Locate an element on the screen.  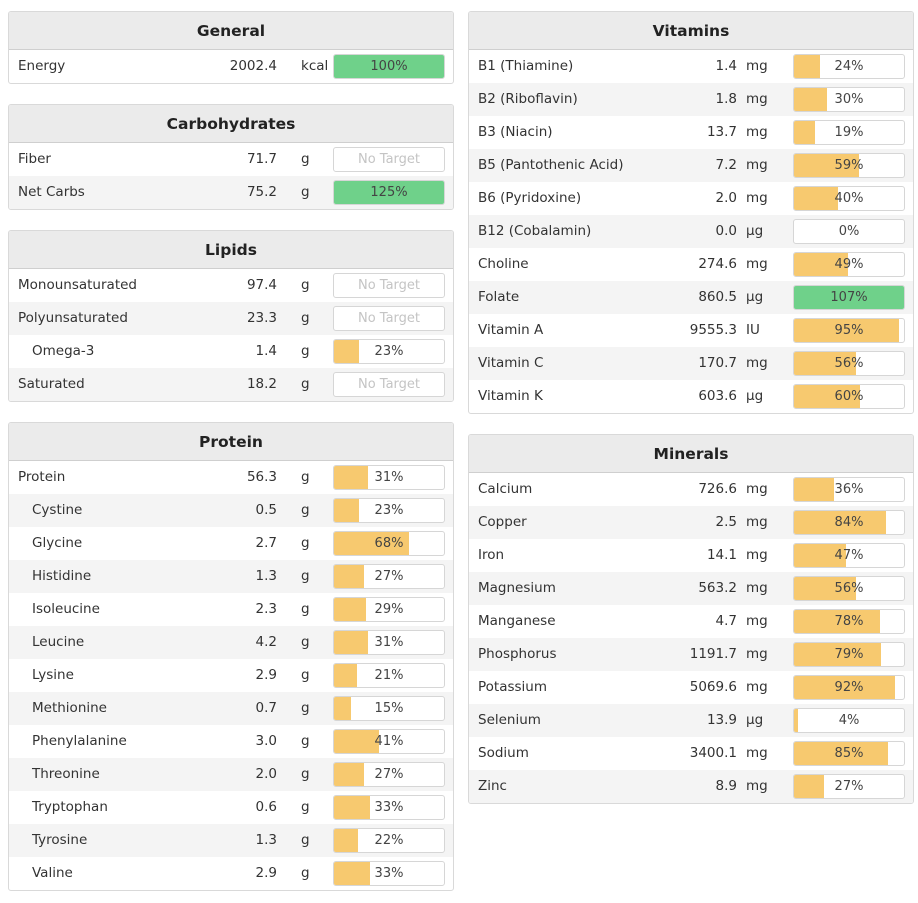
nutrient-amount: 13.9 is located at coordinates (721, 720).